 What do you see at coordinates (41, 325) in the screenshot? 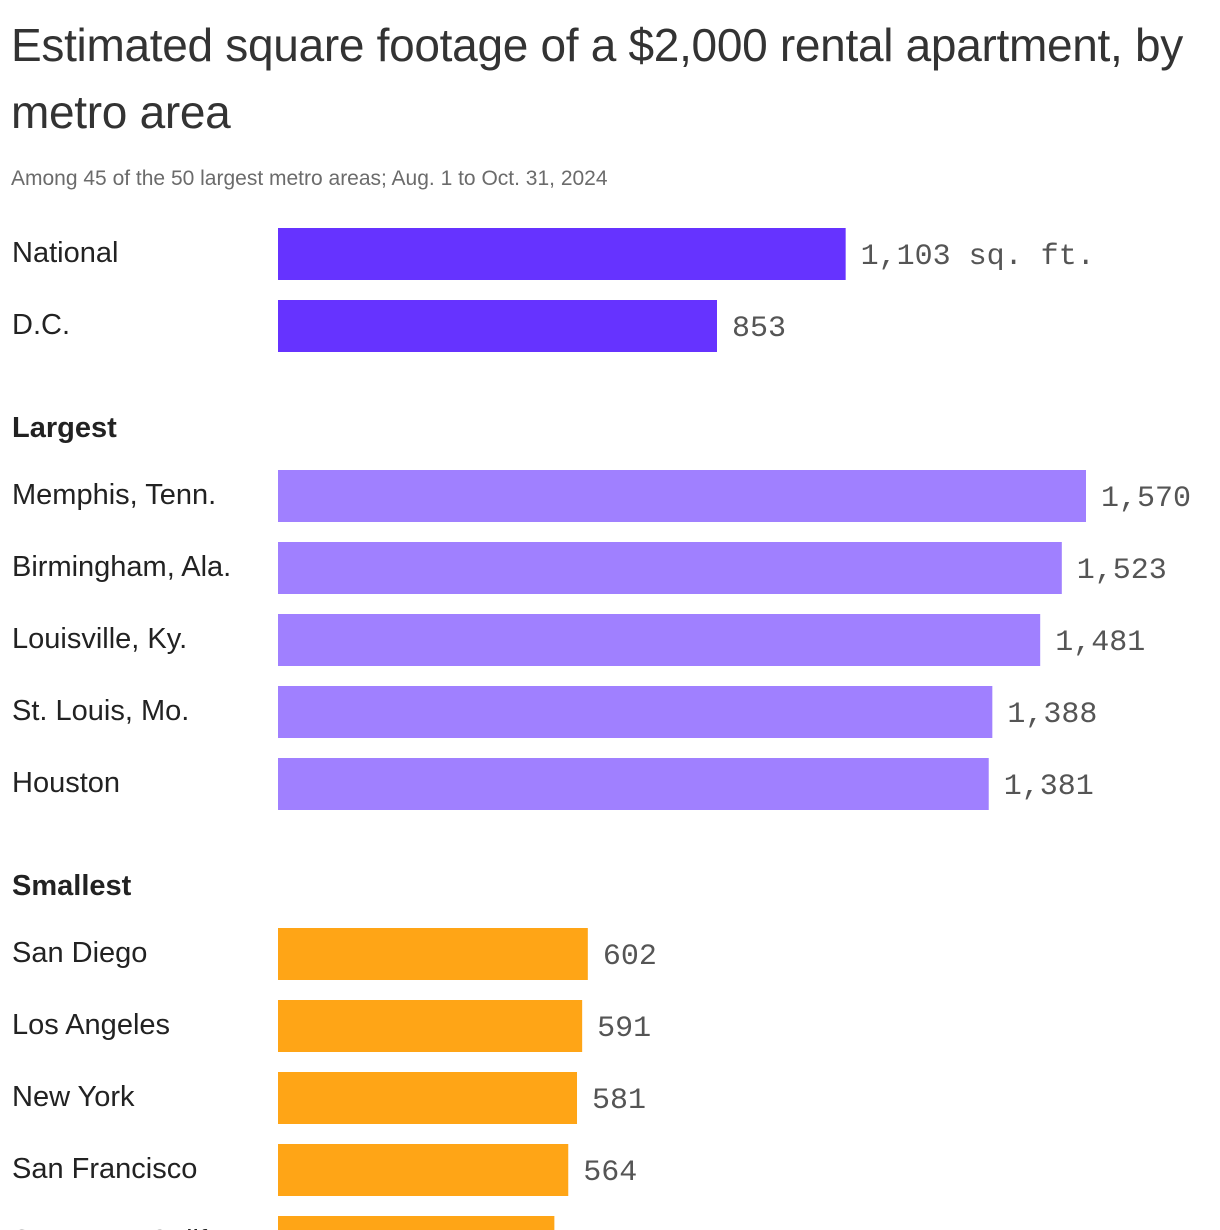
I see `category-label-d-c: D.C.` at bounding box center [41, 325].